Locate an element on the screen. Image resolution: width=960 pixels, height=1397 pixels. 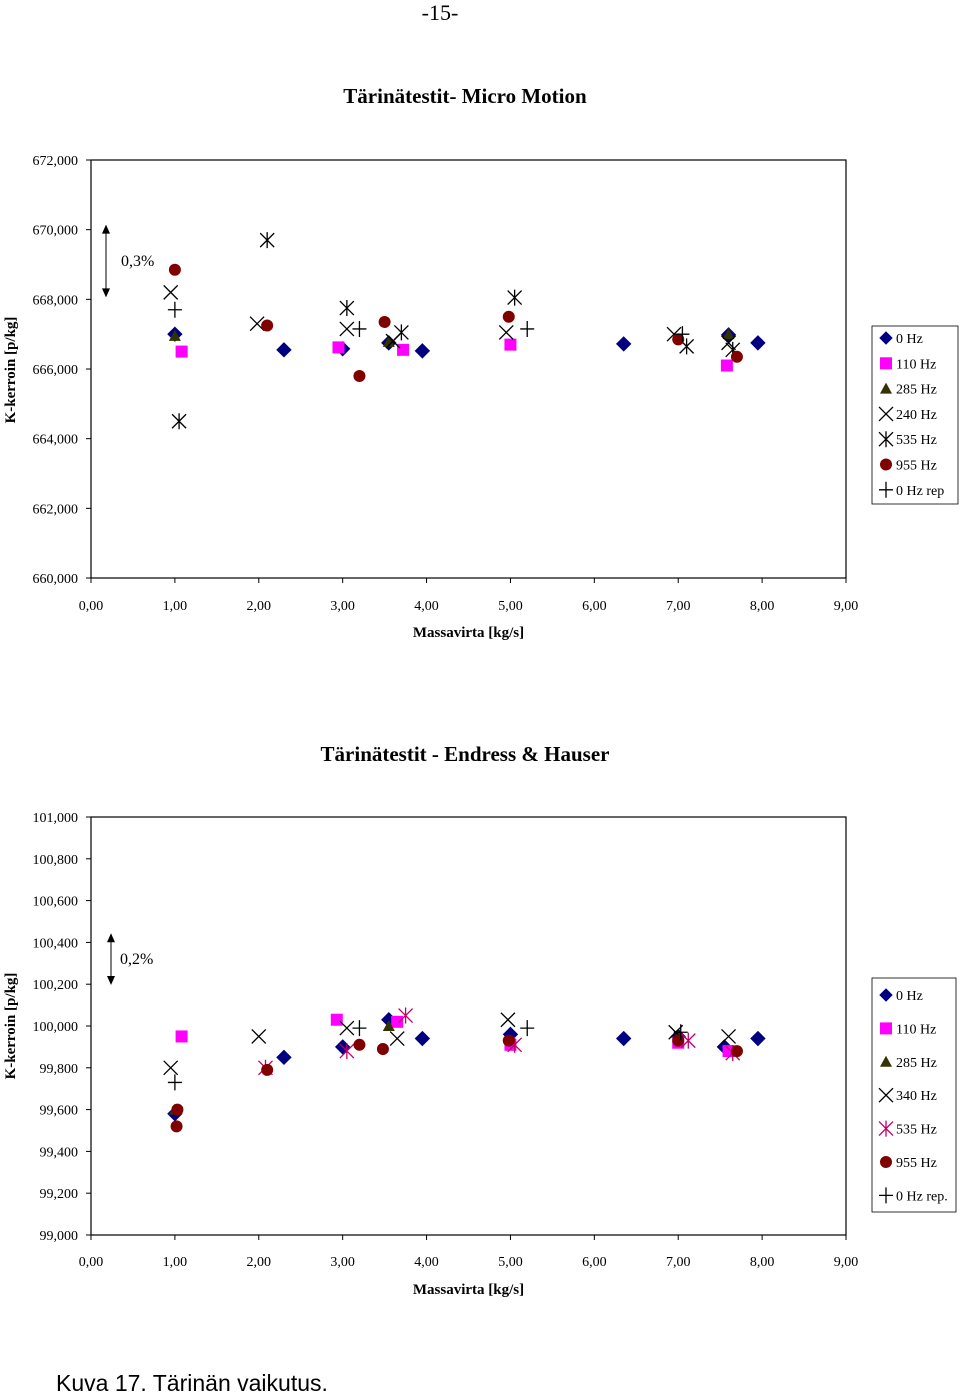
chart1-point-285-hz-shape is located at coordinates (728, 334).